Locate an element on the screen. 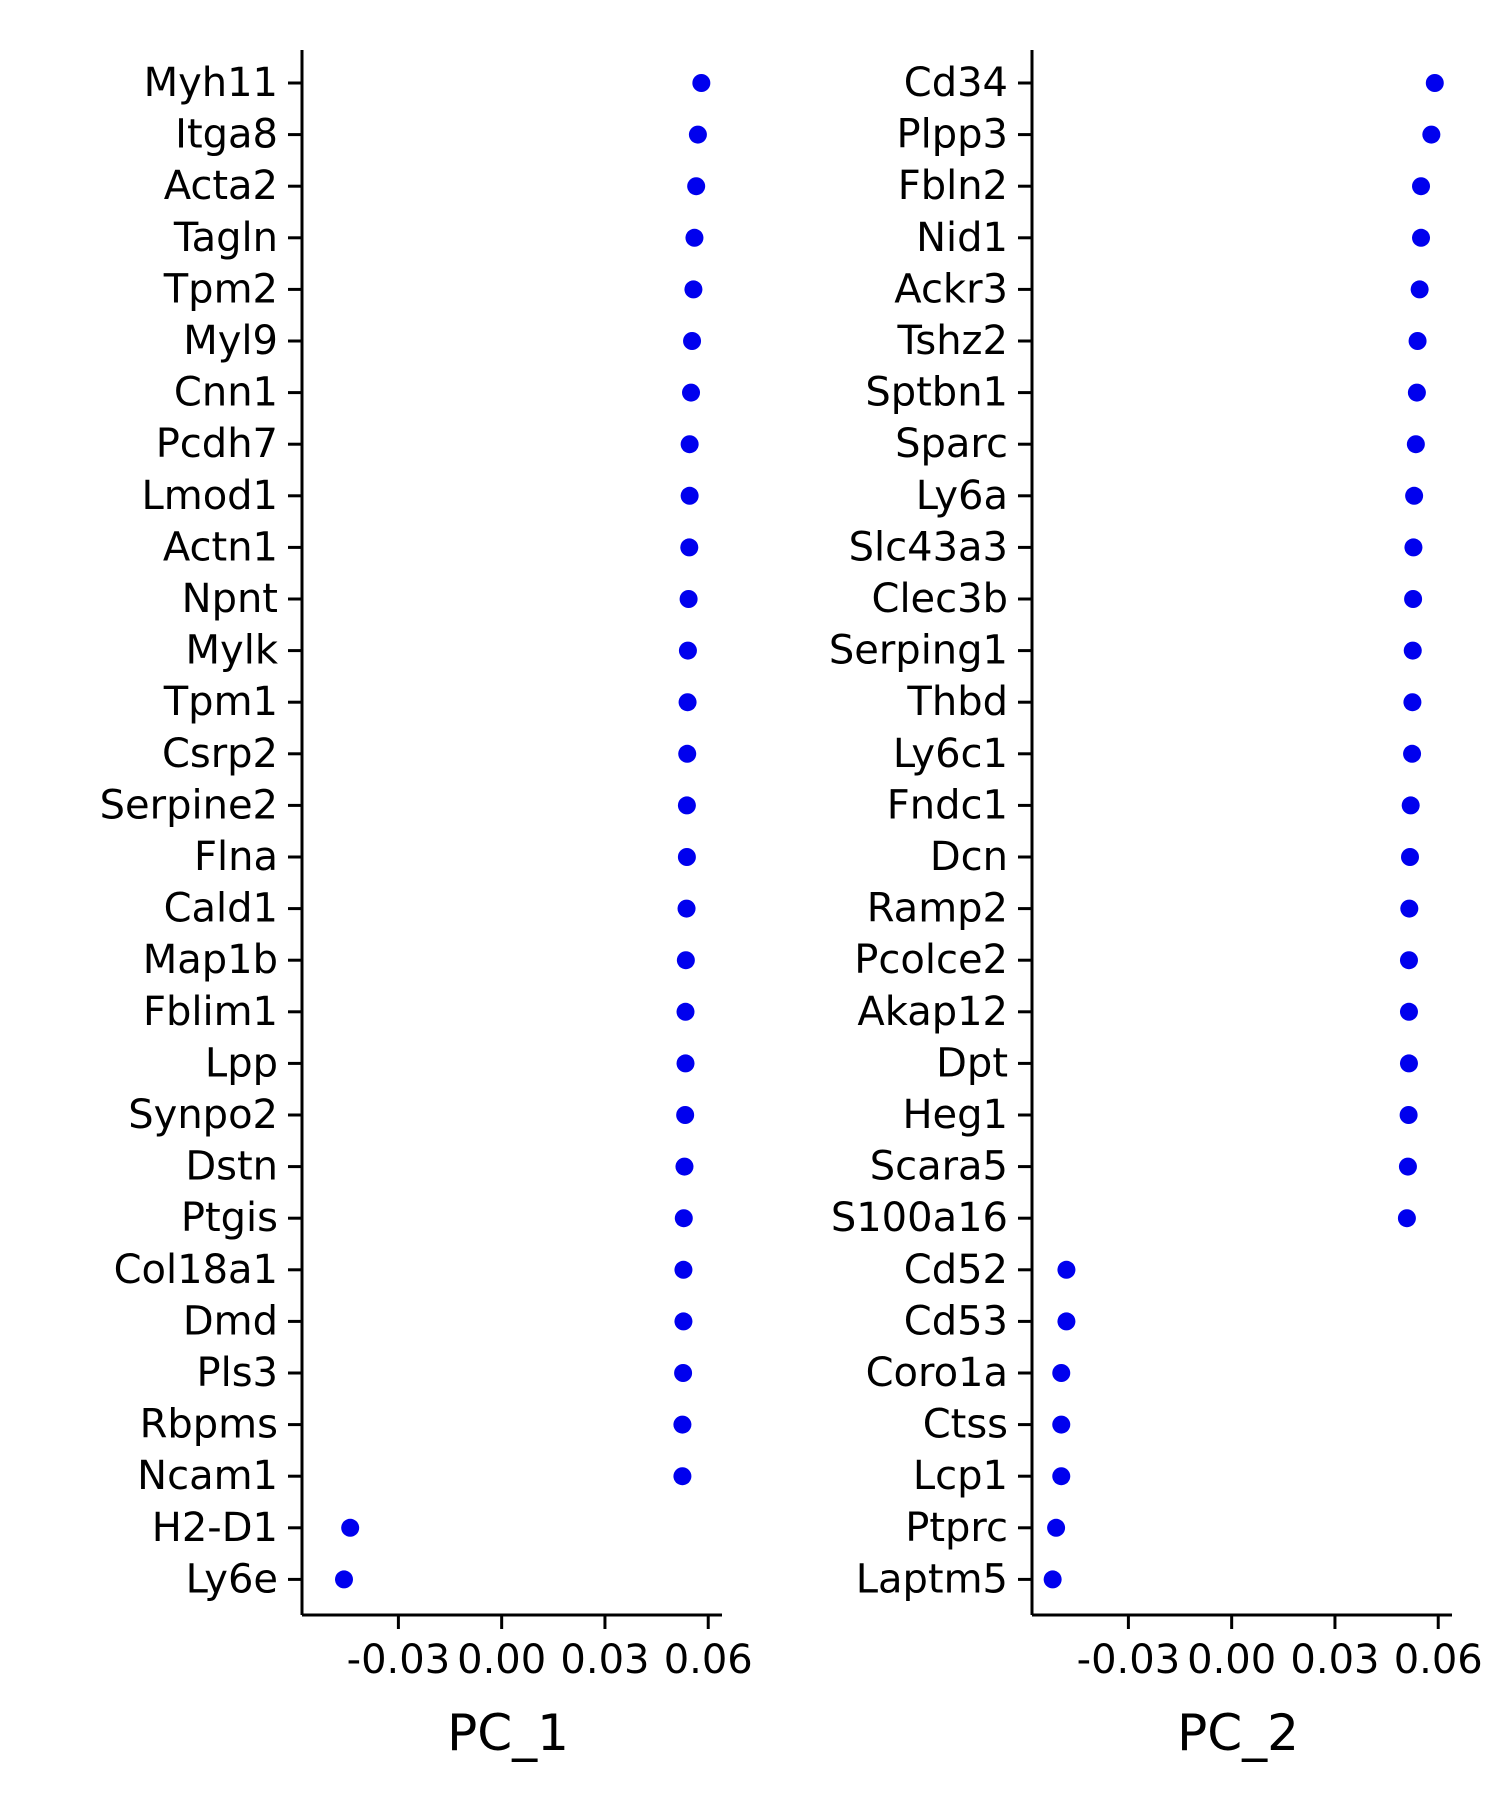 This screenshot has height=1800, width=1500. gene-label: Myl9 is located at coordinates (230, 341).